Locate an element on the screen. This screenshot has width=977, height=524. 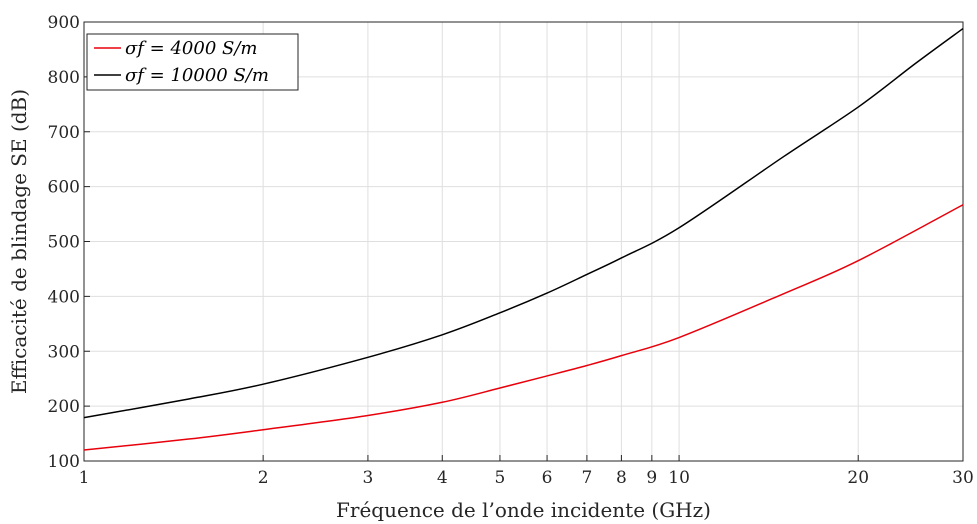
legend-box is located at coordinates (192, 62).